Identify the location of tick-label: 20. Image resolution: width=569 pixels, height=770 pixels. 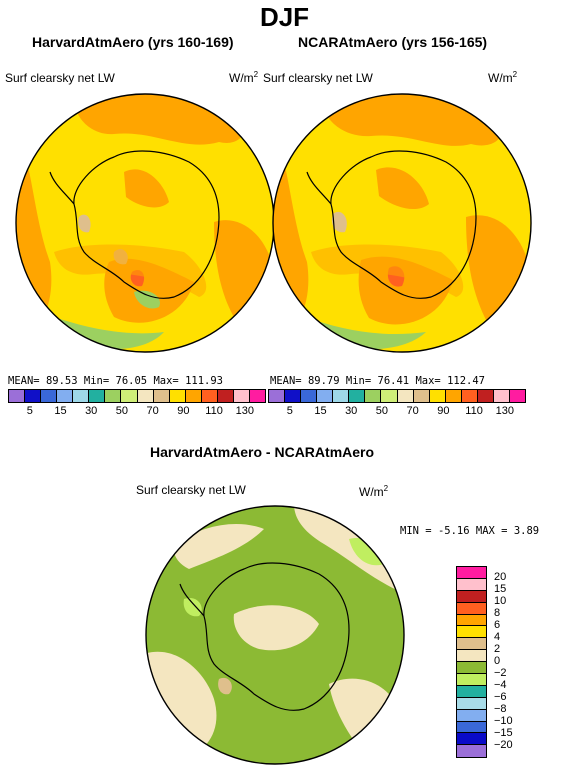
(500, 577).